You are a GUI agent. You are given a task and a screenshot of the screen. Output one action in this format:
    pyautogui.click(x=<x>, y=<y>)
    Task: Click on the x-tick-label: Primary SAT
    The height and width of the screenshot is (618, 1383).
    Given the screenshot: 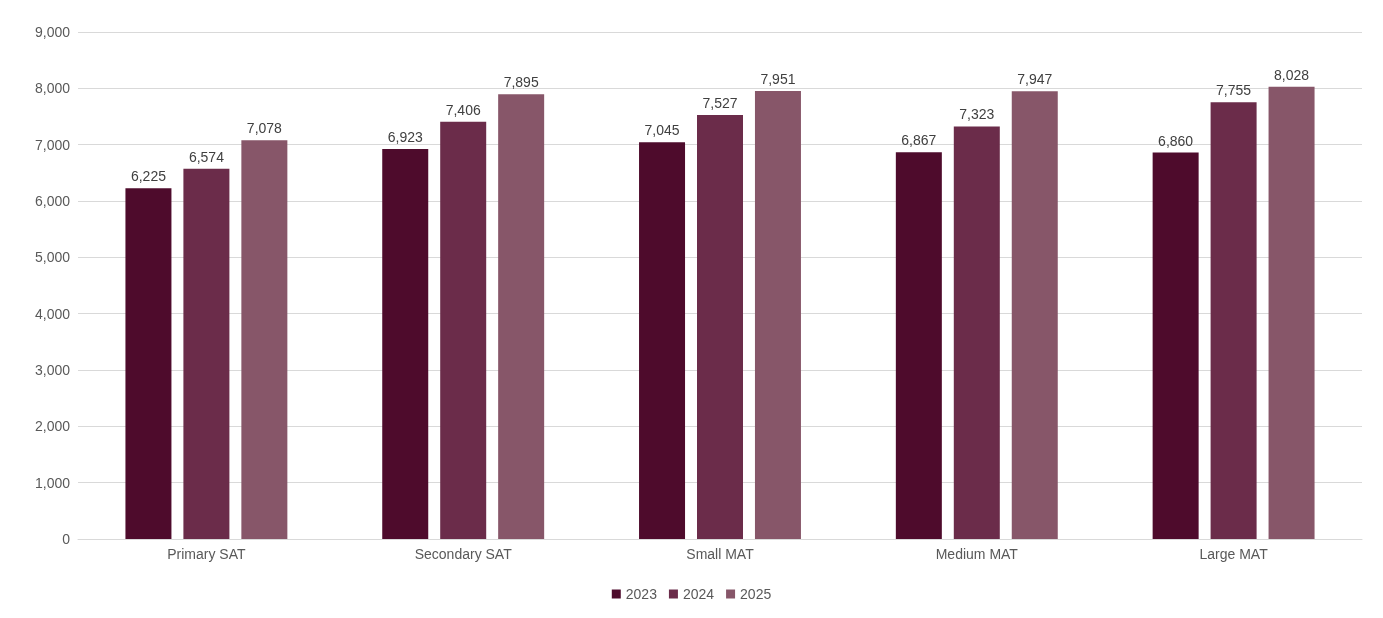 What is the action you would take?
    pyautogui.click(x=206, y=554)
    